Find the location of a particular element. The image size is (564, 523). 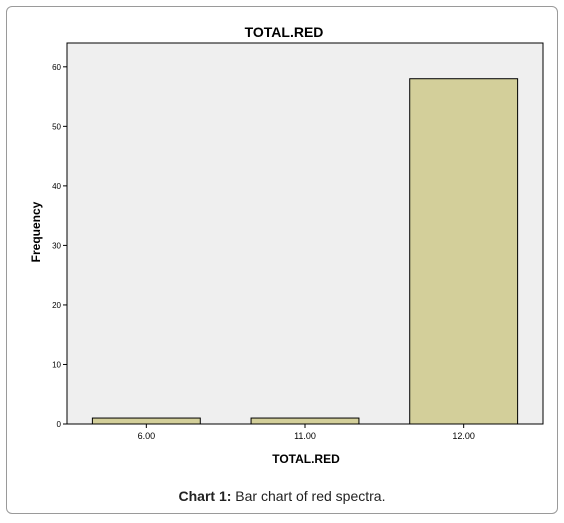

y-axis-label: Frequency is located at coordinates (36, 231).